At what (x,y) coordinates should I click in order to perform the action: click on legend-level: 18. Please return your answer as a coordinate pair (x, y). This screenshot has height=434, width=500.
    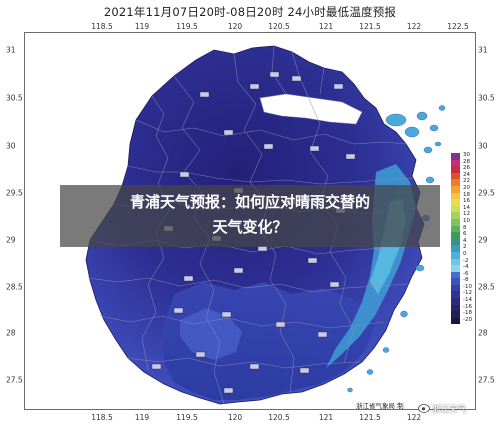
    Looking at the image, I should click on (466, 194).